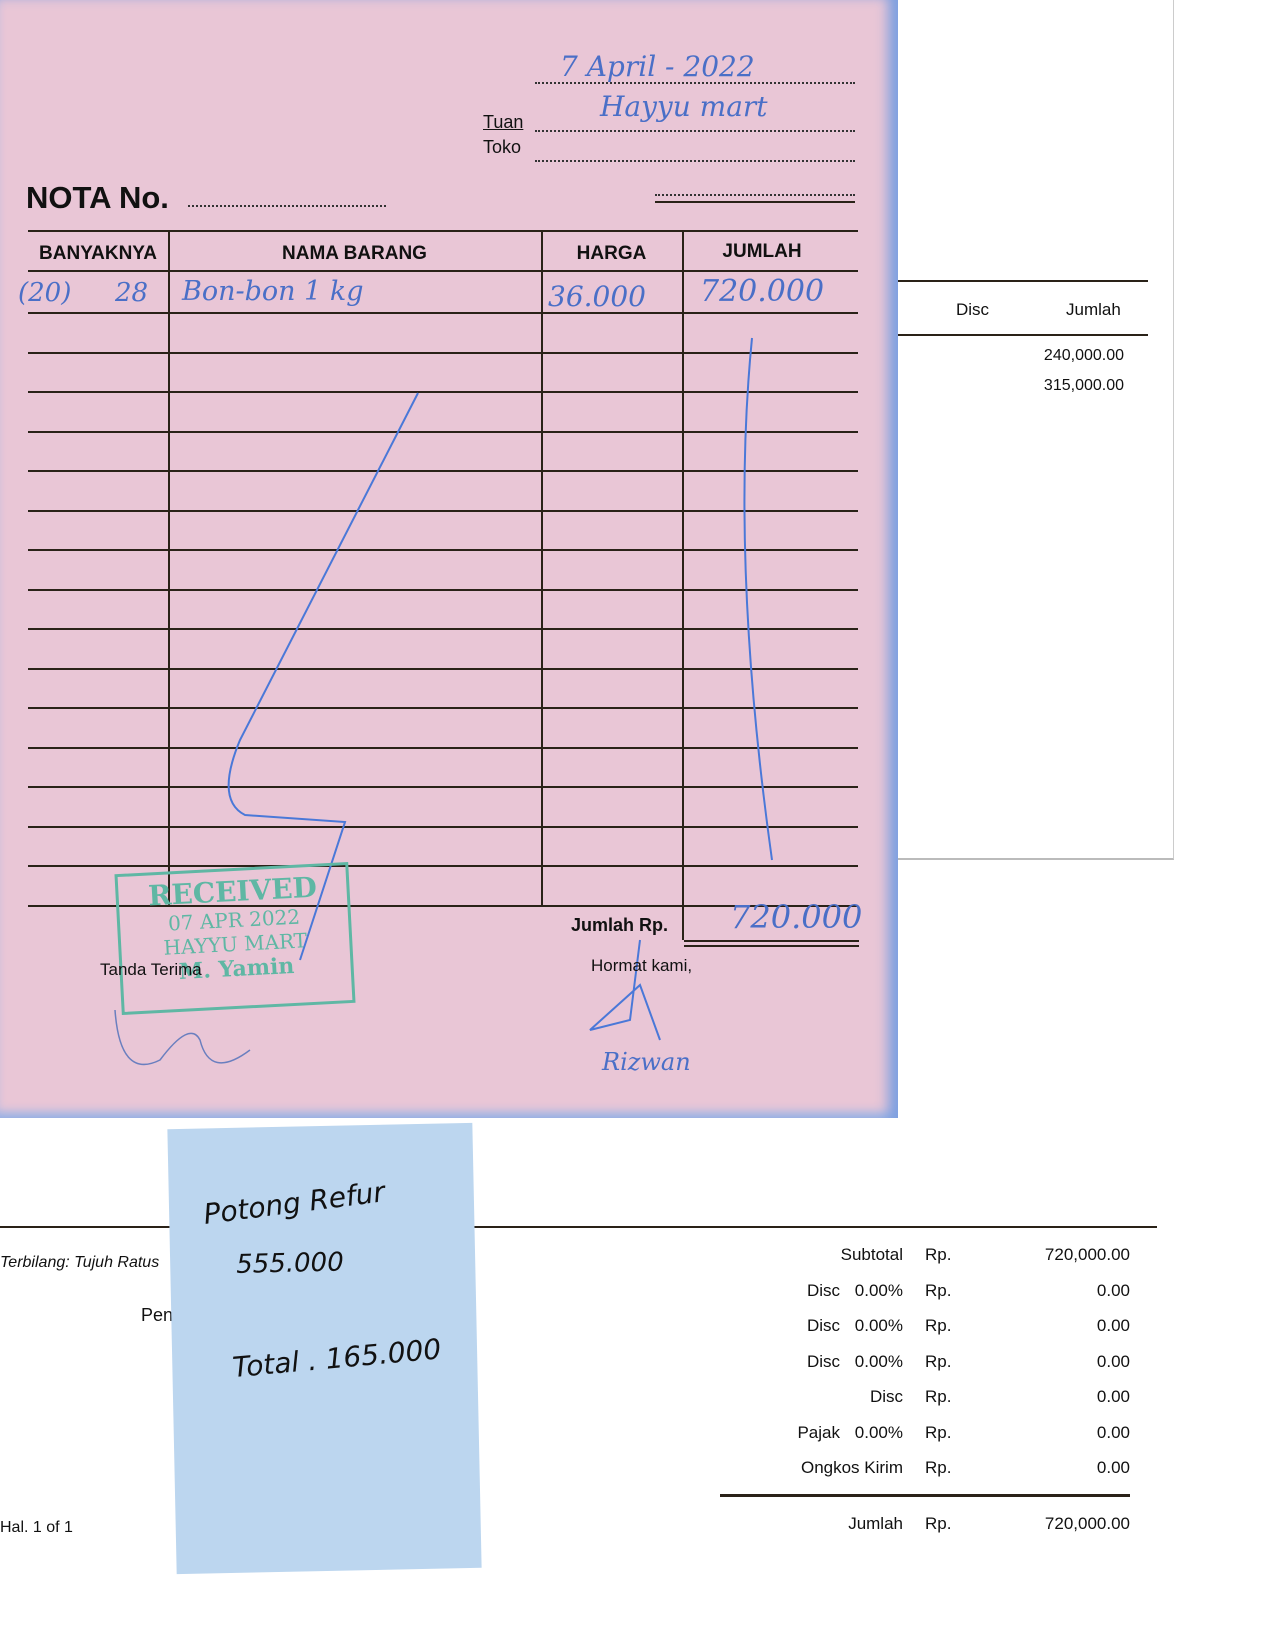 The width and height of the screenshot is (1275, 1650). What do you see at coordinates (818, 1432) in the screenshot?
I see `summary-label: Pajak` at bounding box center [818, 1432].